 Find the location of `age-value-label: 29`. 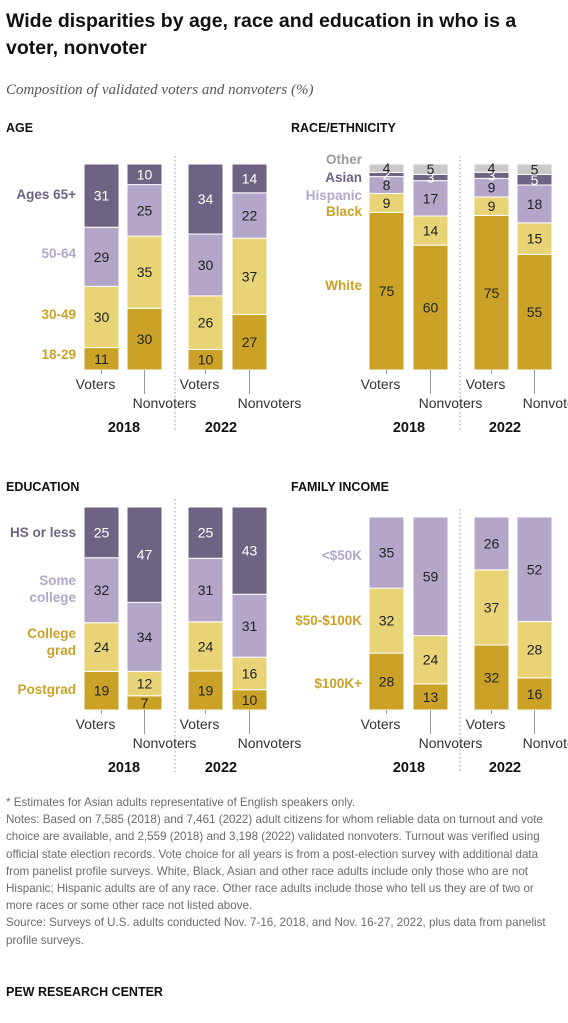

age-value-label: 29 is located at coordinates (102, 257).